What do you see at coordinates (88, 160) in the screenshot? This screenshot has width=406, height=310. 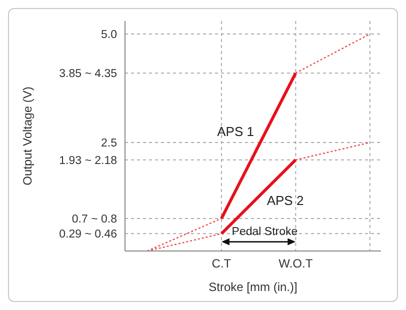 I see `y-tick-label: 1.93 ~ 2.18` at bounding box center [88, 160].